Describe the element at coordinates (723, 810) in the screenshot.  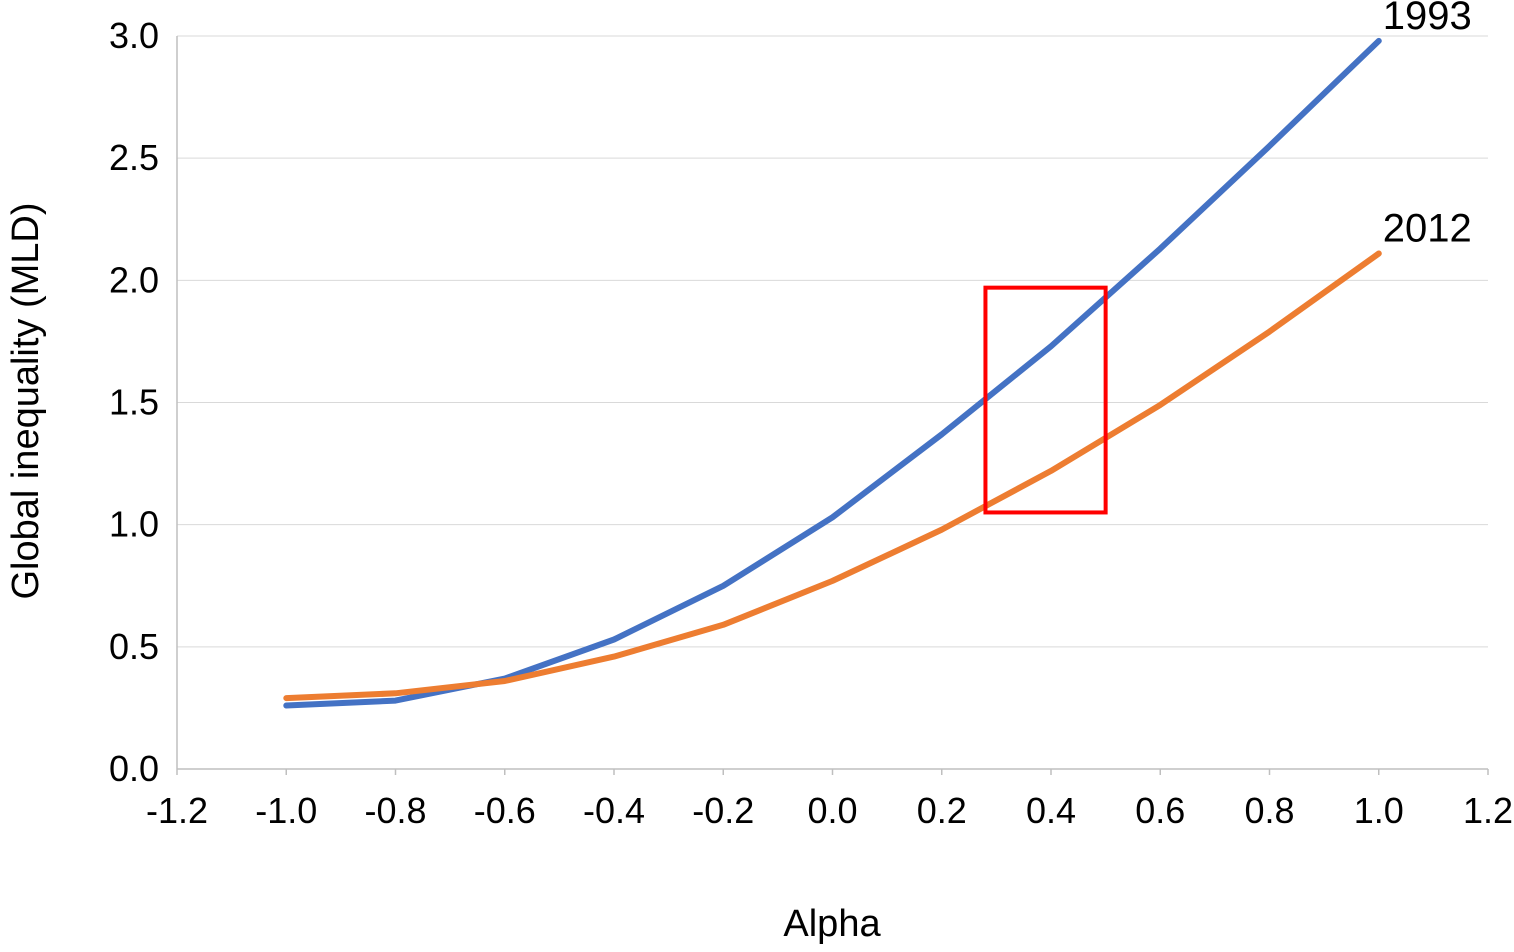
I see `x-tick-label: -0.2` at that location.